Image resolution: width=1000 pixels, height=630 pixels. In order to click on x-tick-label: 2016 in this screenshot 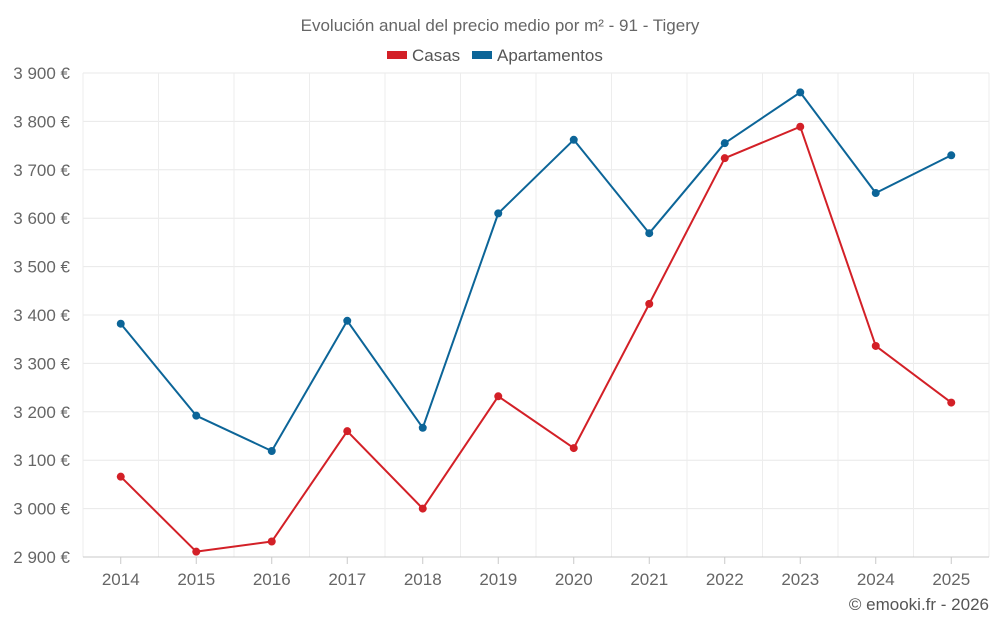, I will do `click(272, 579)`.